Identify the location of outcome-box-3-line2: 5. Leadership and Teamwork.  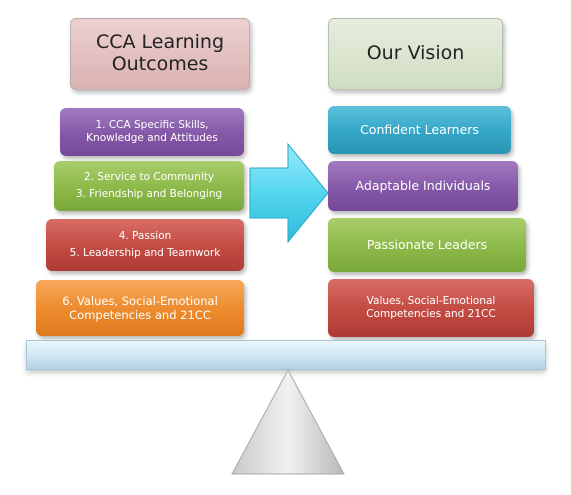
(145, 252).